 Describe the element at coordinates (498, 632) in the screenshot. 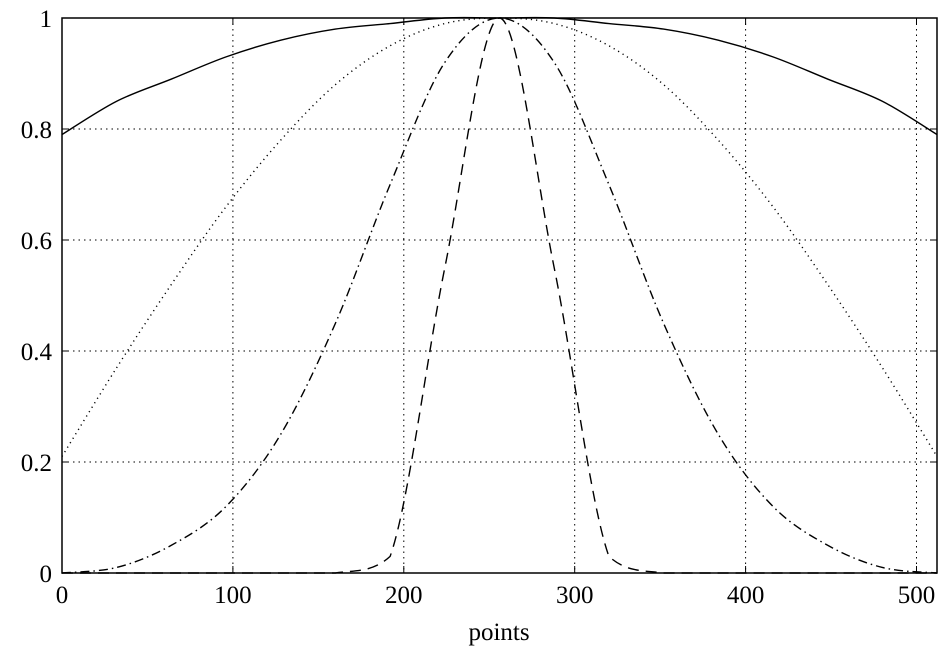

I see `x-axis-label: points` at that location.